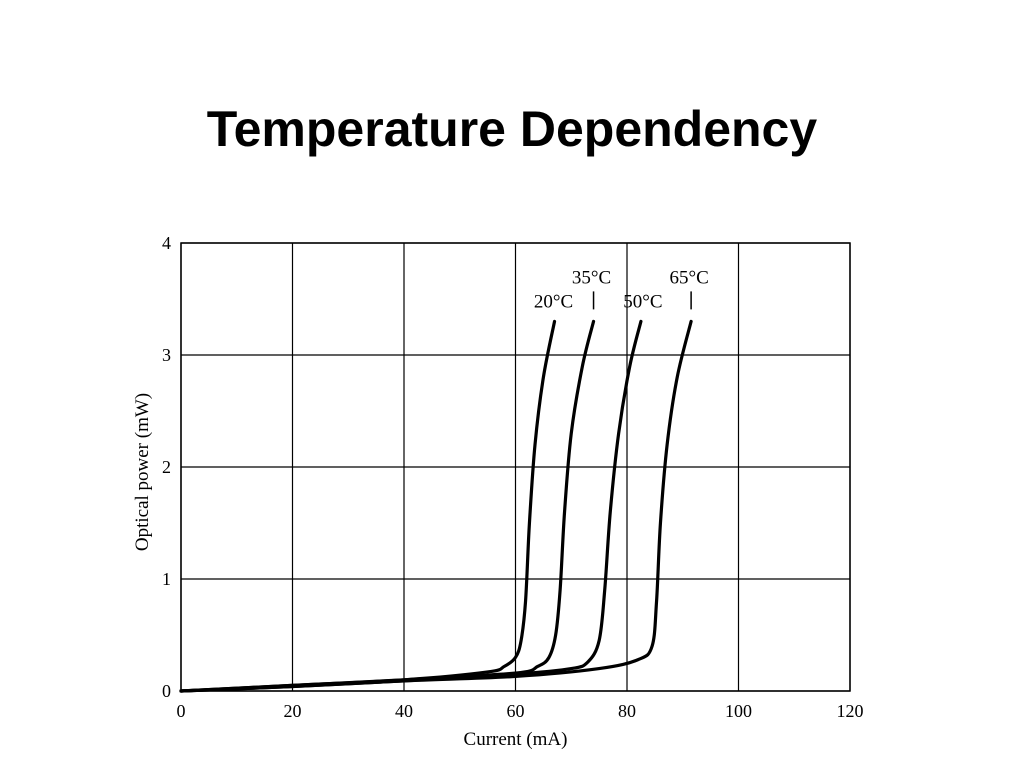  I want to click on y-axis-label: Optical power (mW), so click(142, 472).